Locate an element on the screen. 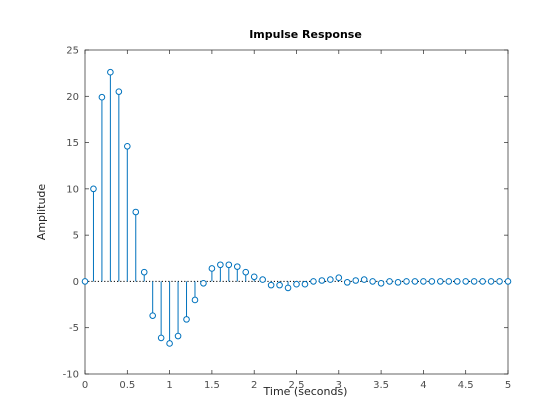  y-tick-label: 15 is located at coordinates (72, 143).